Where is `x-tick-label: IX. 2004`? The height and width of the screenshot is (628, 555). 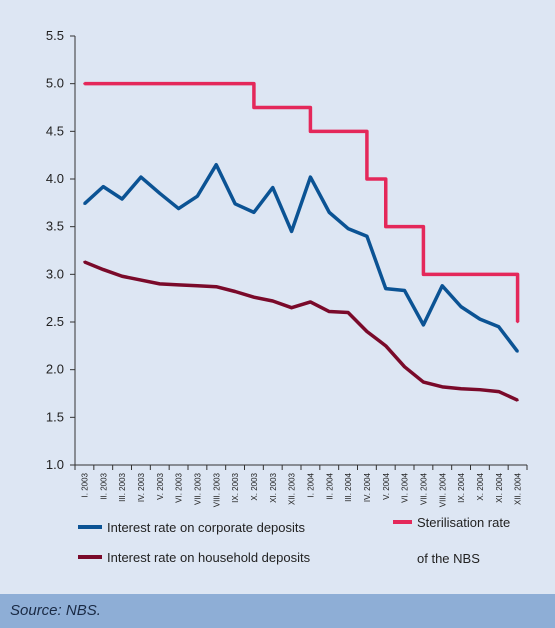 x-tick-label: IX. 2004 is located at coordinates (461, 487).